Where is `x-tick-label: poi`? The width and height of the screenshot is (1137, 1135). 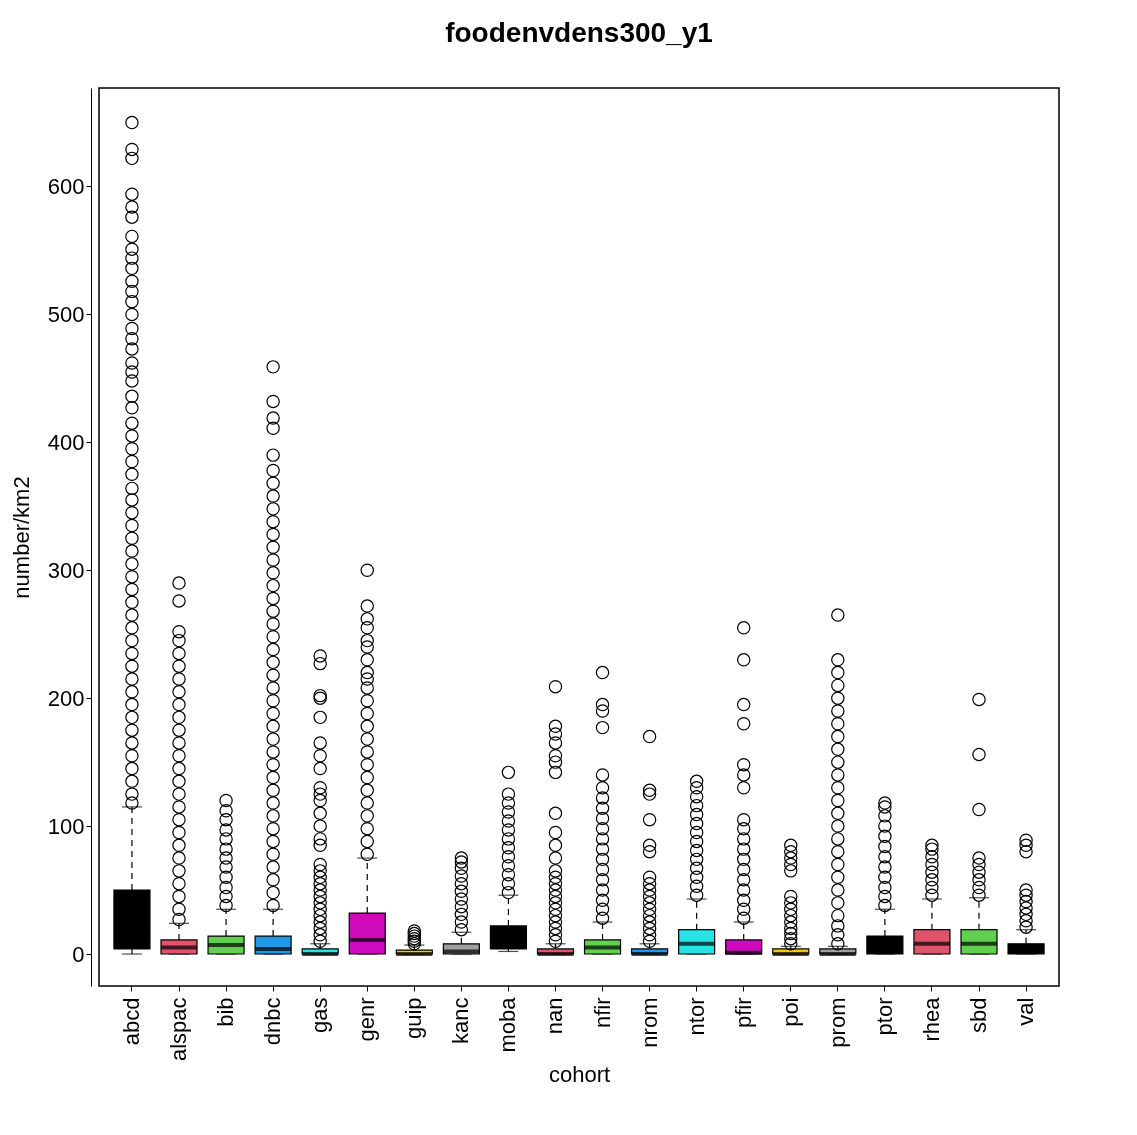 x-tick-label: poi is located at coordinates (790, 1012).